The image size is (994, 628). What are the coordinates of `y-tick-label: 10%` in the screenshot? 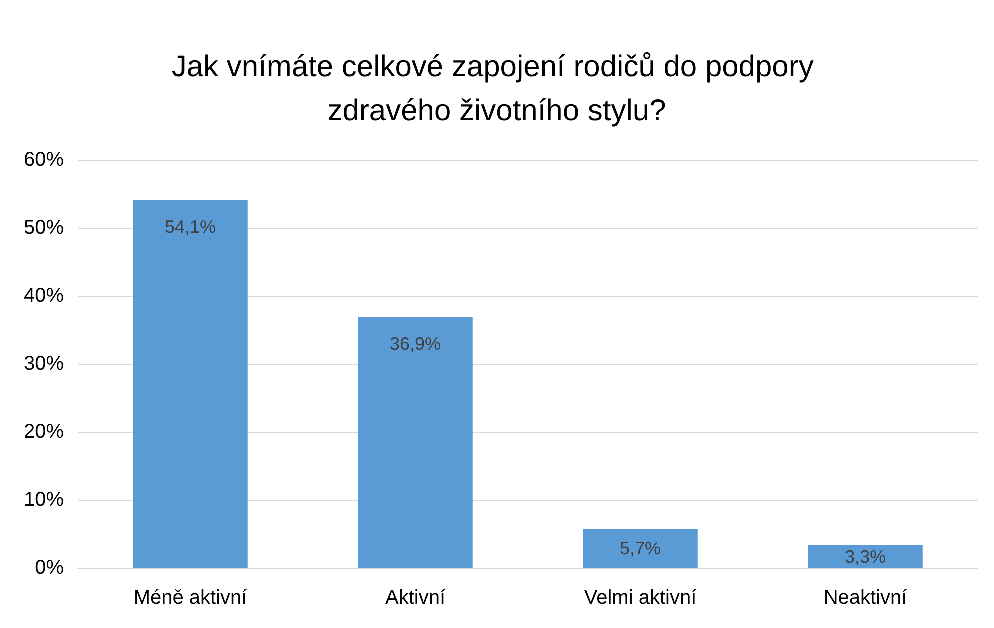 It's located at (44, 500).